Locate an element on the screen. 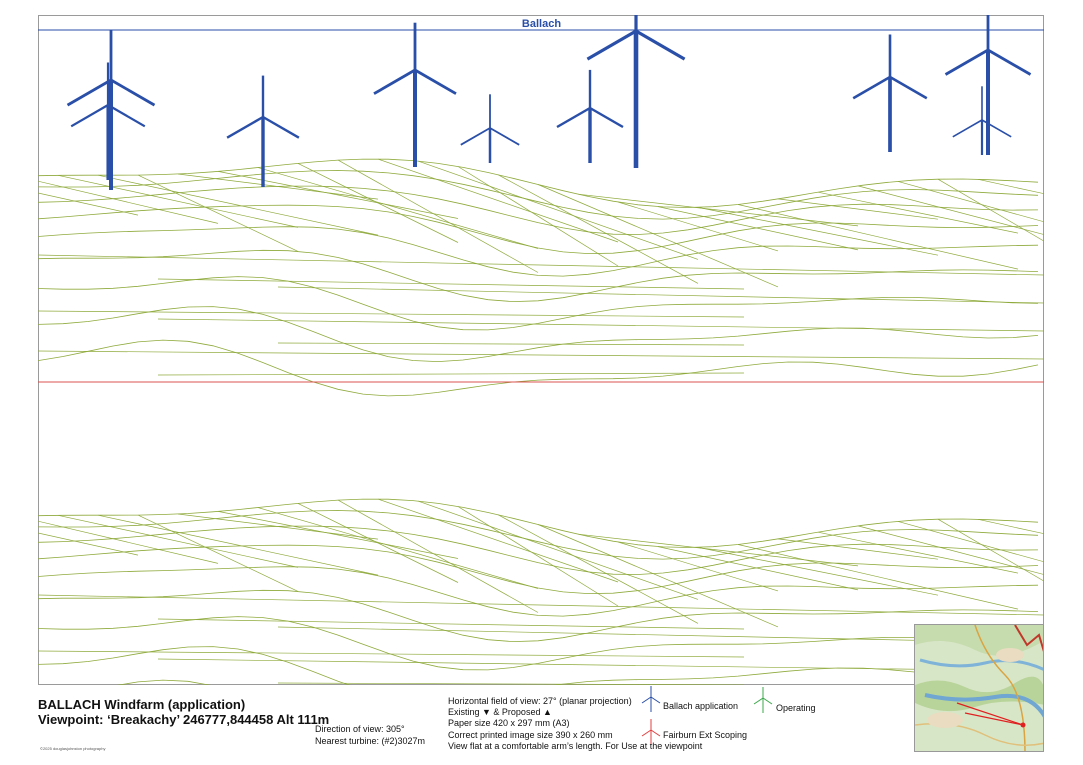 This screenshot has width=1083, height=765. legend-ballach-label: Ballach application is located at coordinates (701, 706).